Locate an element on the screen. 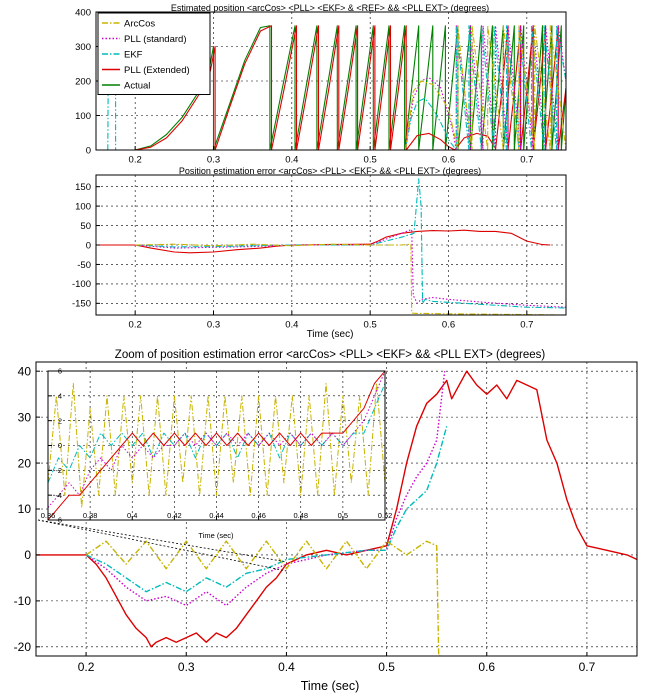 This screenshot has height=694, width=646. y-tick-label: 20 is located at coordinates (25, 463).